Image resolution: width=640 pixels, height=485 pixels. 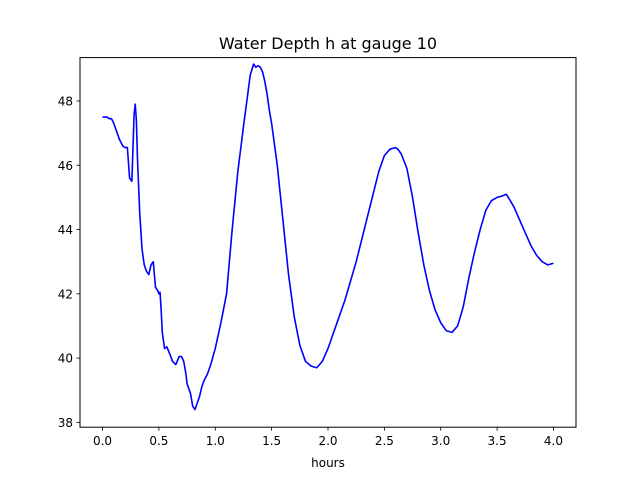 What do you see at coordinates (271, 441) in the screenshot?
I see `x-tick-label: 1.5` at bounding box center [271, 441].